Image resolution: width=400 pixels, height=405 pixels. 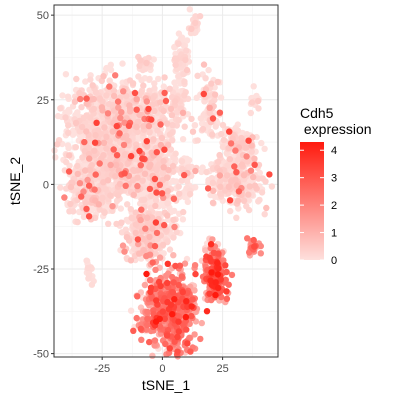 What do you see at coordinates (41, 270) in the screenshot?
I see `y-tick-label: -25` at bounding box center [41, 270].